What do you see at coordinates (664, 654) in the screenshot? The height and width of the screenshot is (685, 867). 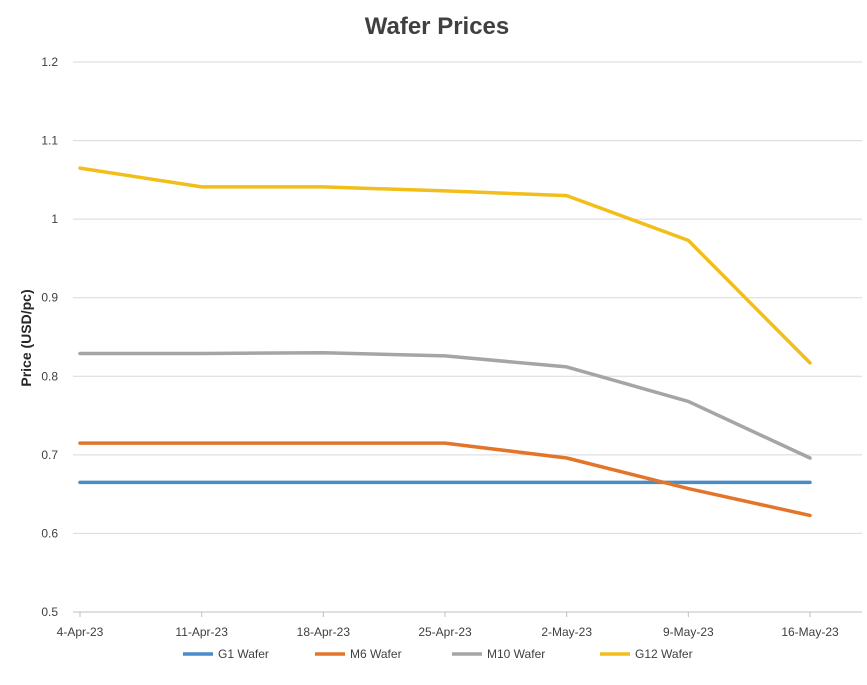 I see `legend-label-g12-wafer: G12 Wafer` at bounding box center [664, 654].